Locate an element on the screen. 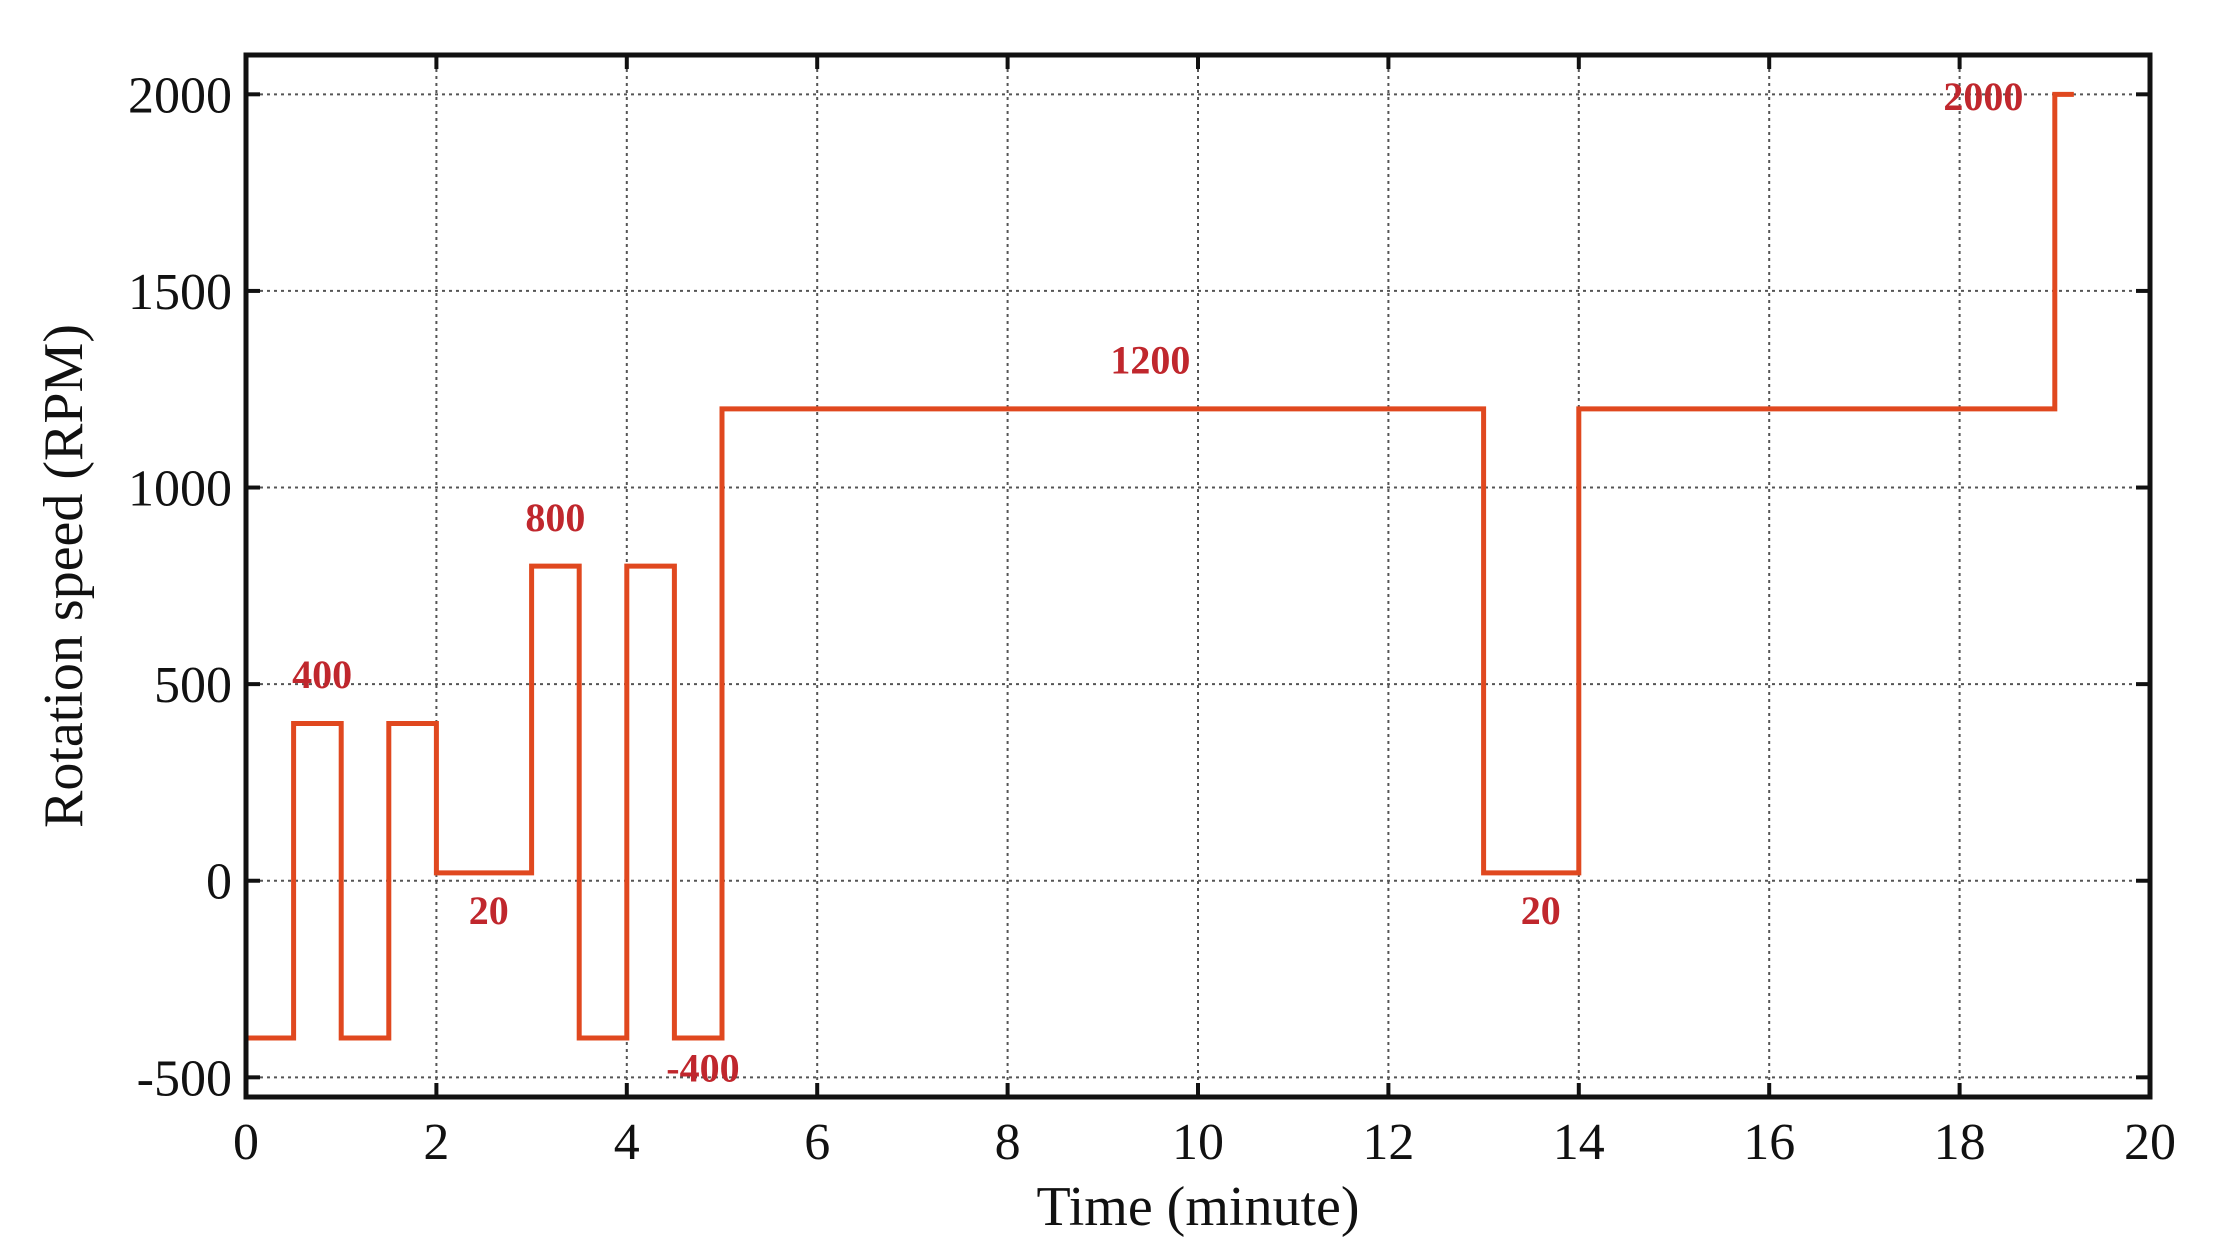 The height and width of the screenshot is (1254, 2222). value-annotation: 1200 is located at coordinates (1150, 359).